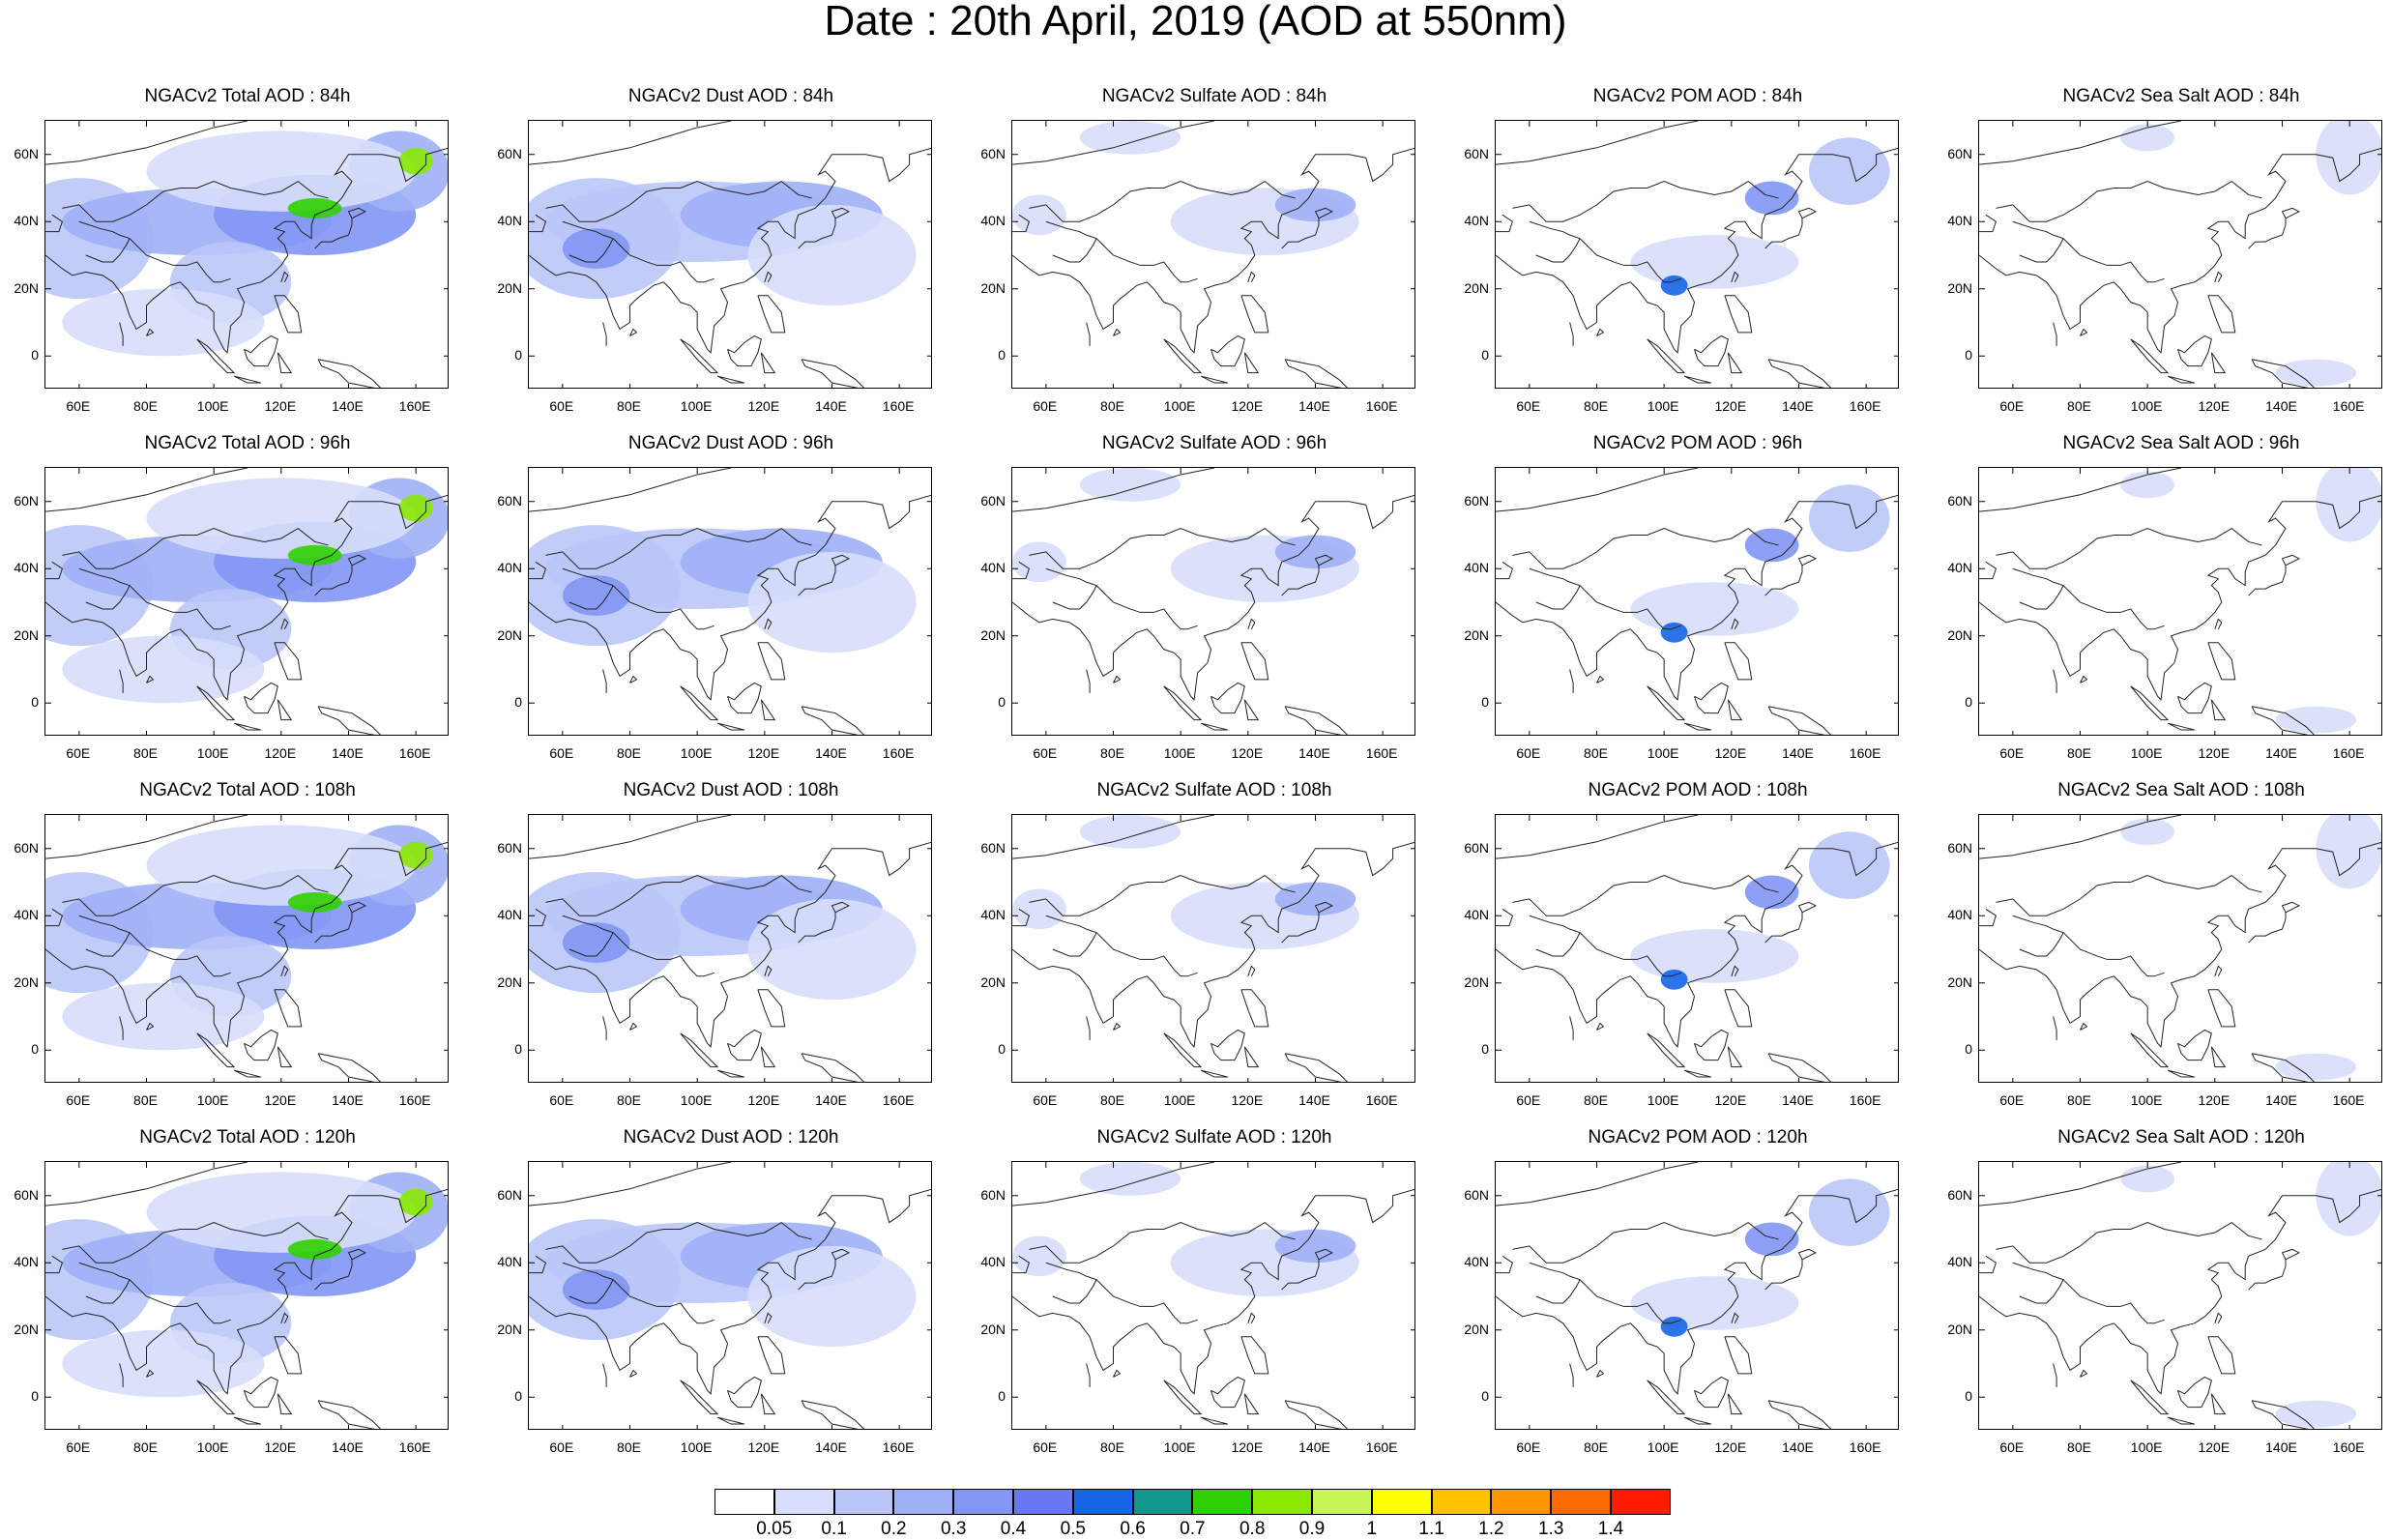 This screenshot has height=1540, width=2391. What do you see at coordinates (1663, 1100) in the screenshot?
I see `lon-tick-label: 100E` at bounding box center [1663, 1100].